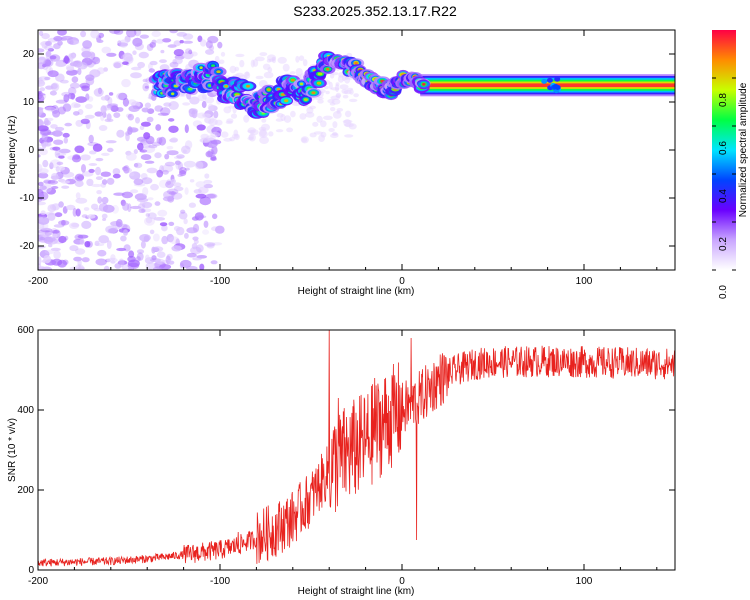 The width and height of the screenshot is (750, 600). I want to click on chart-title: S233.2025.352.13.17.R22, so click(375, 11).